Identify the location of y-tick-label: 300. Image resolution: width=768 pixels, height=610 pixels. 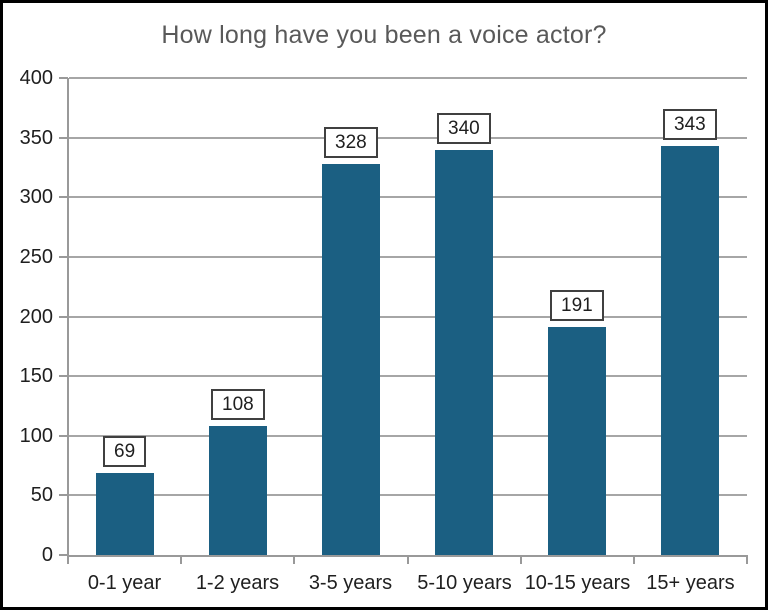
(36, 197).